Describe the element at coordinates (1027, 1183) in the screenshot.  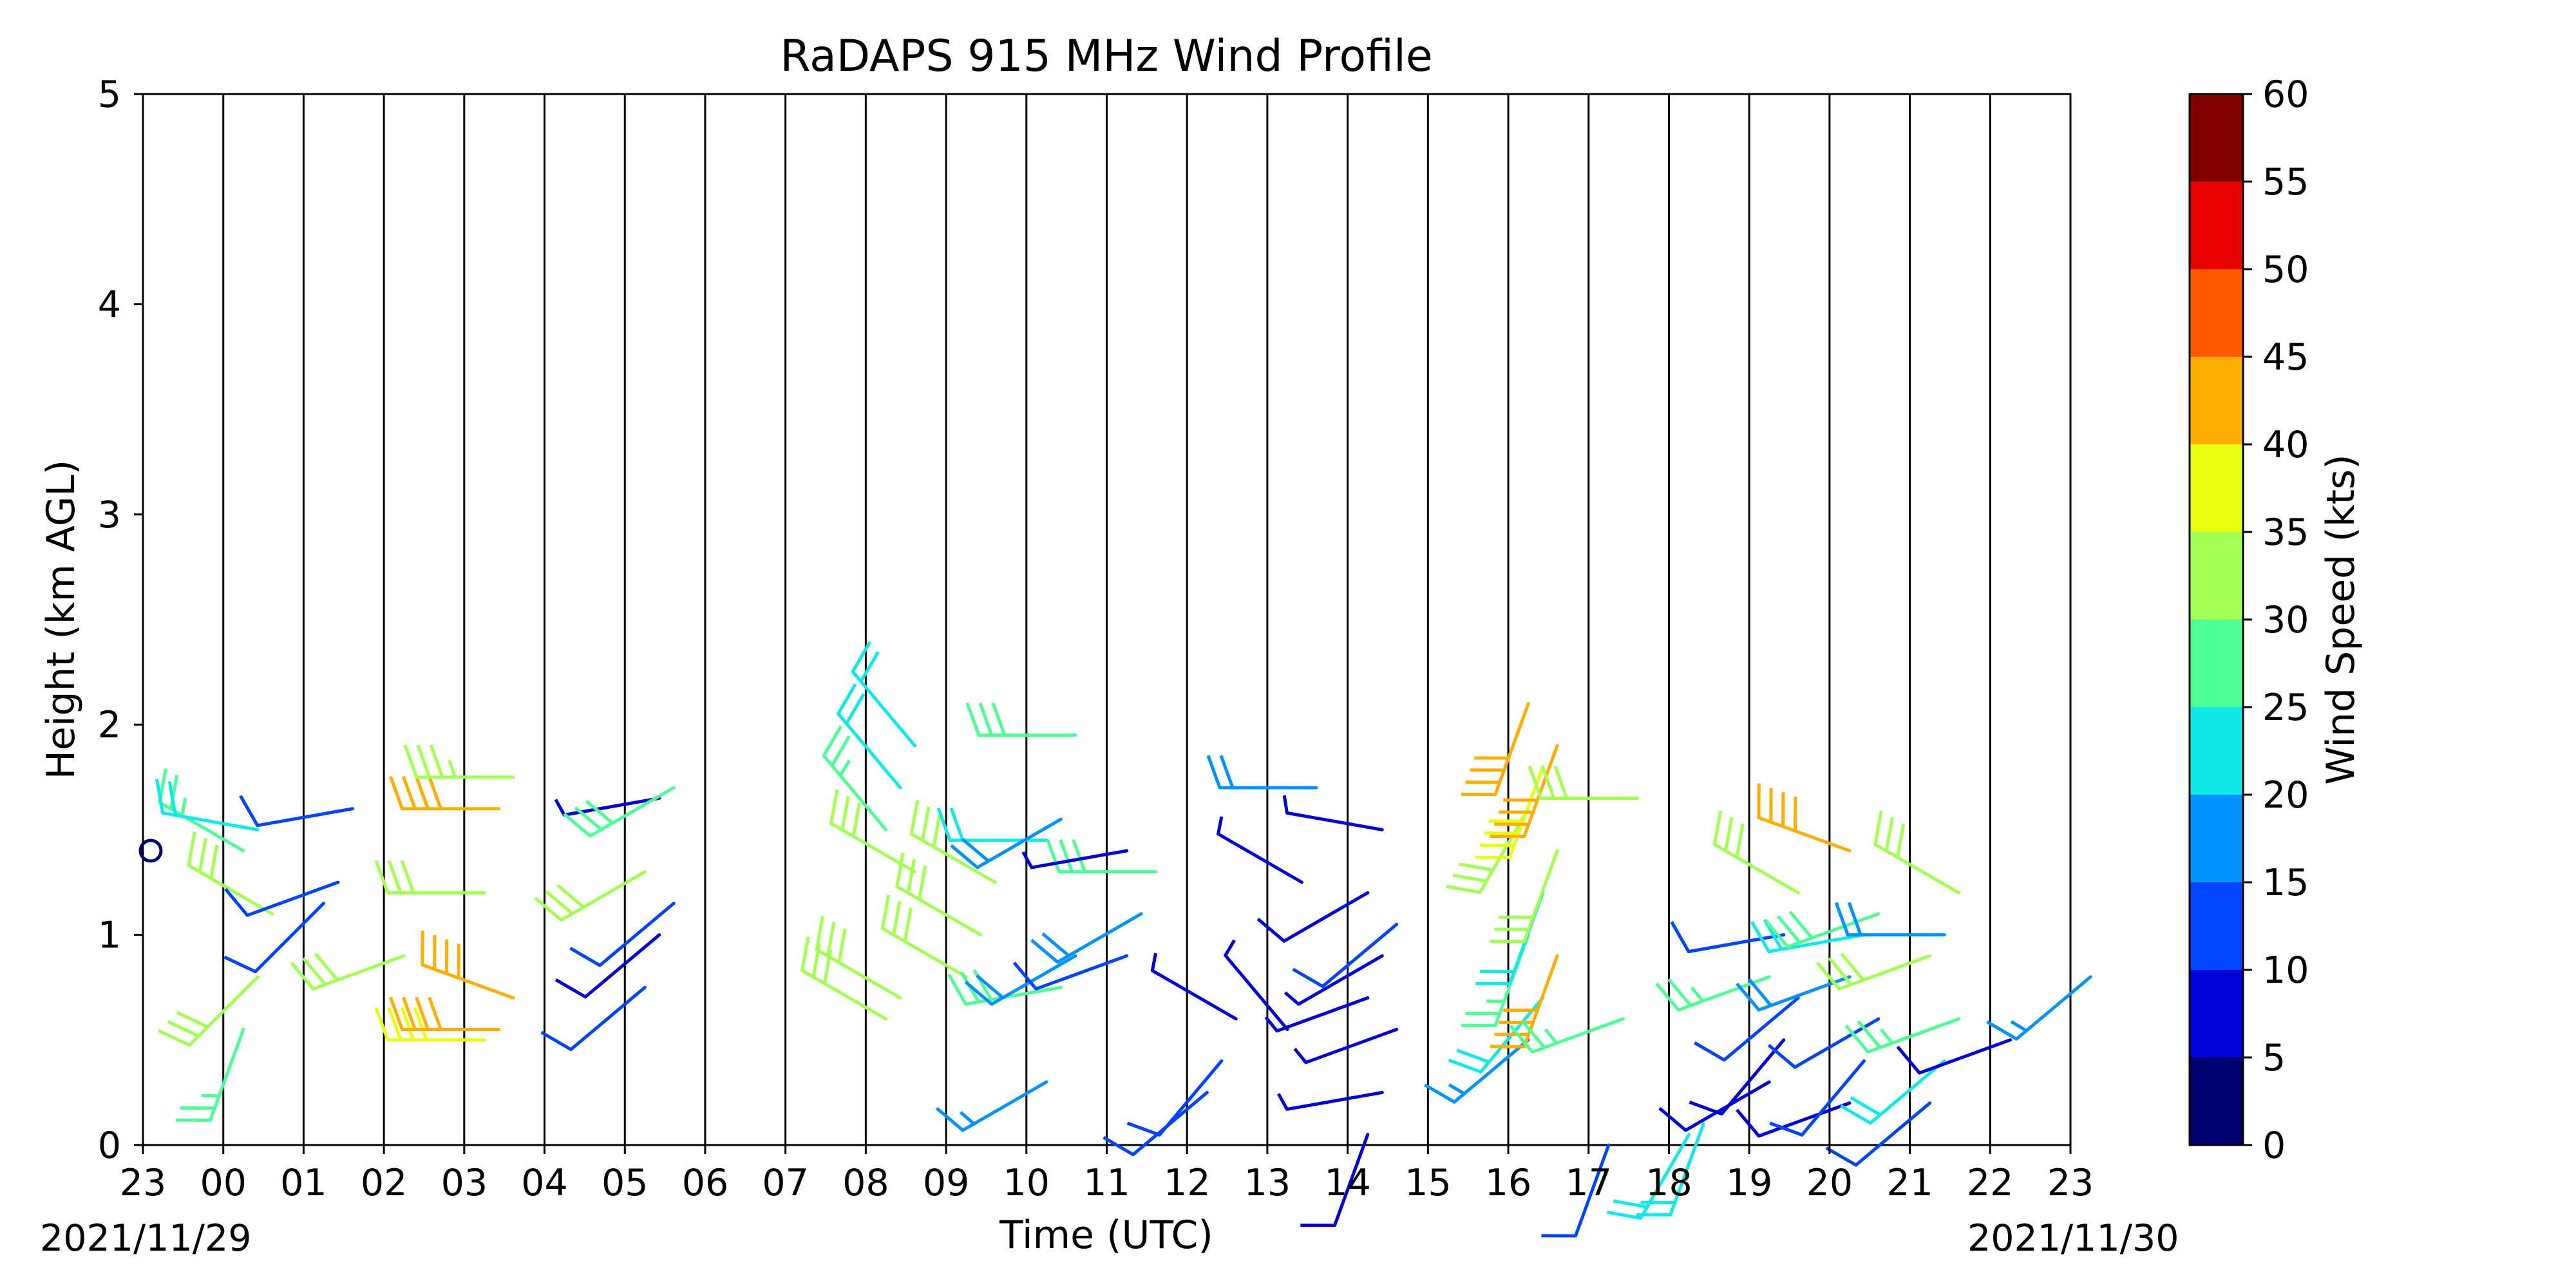
I see `x-tick-label: 10` at that location.